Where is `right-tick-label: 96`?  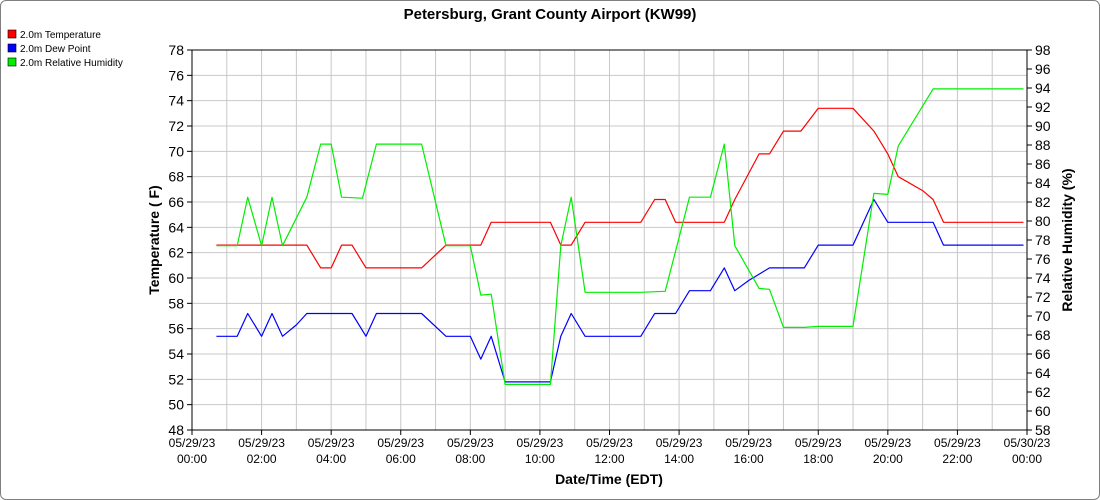
right-tick-label: 96 is located at coordinates (1043, 69).